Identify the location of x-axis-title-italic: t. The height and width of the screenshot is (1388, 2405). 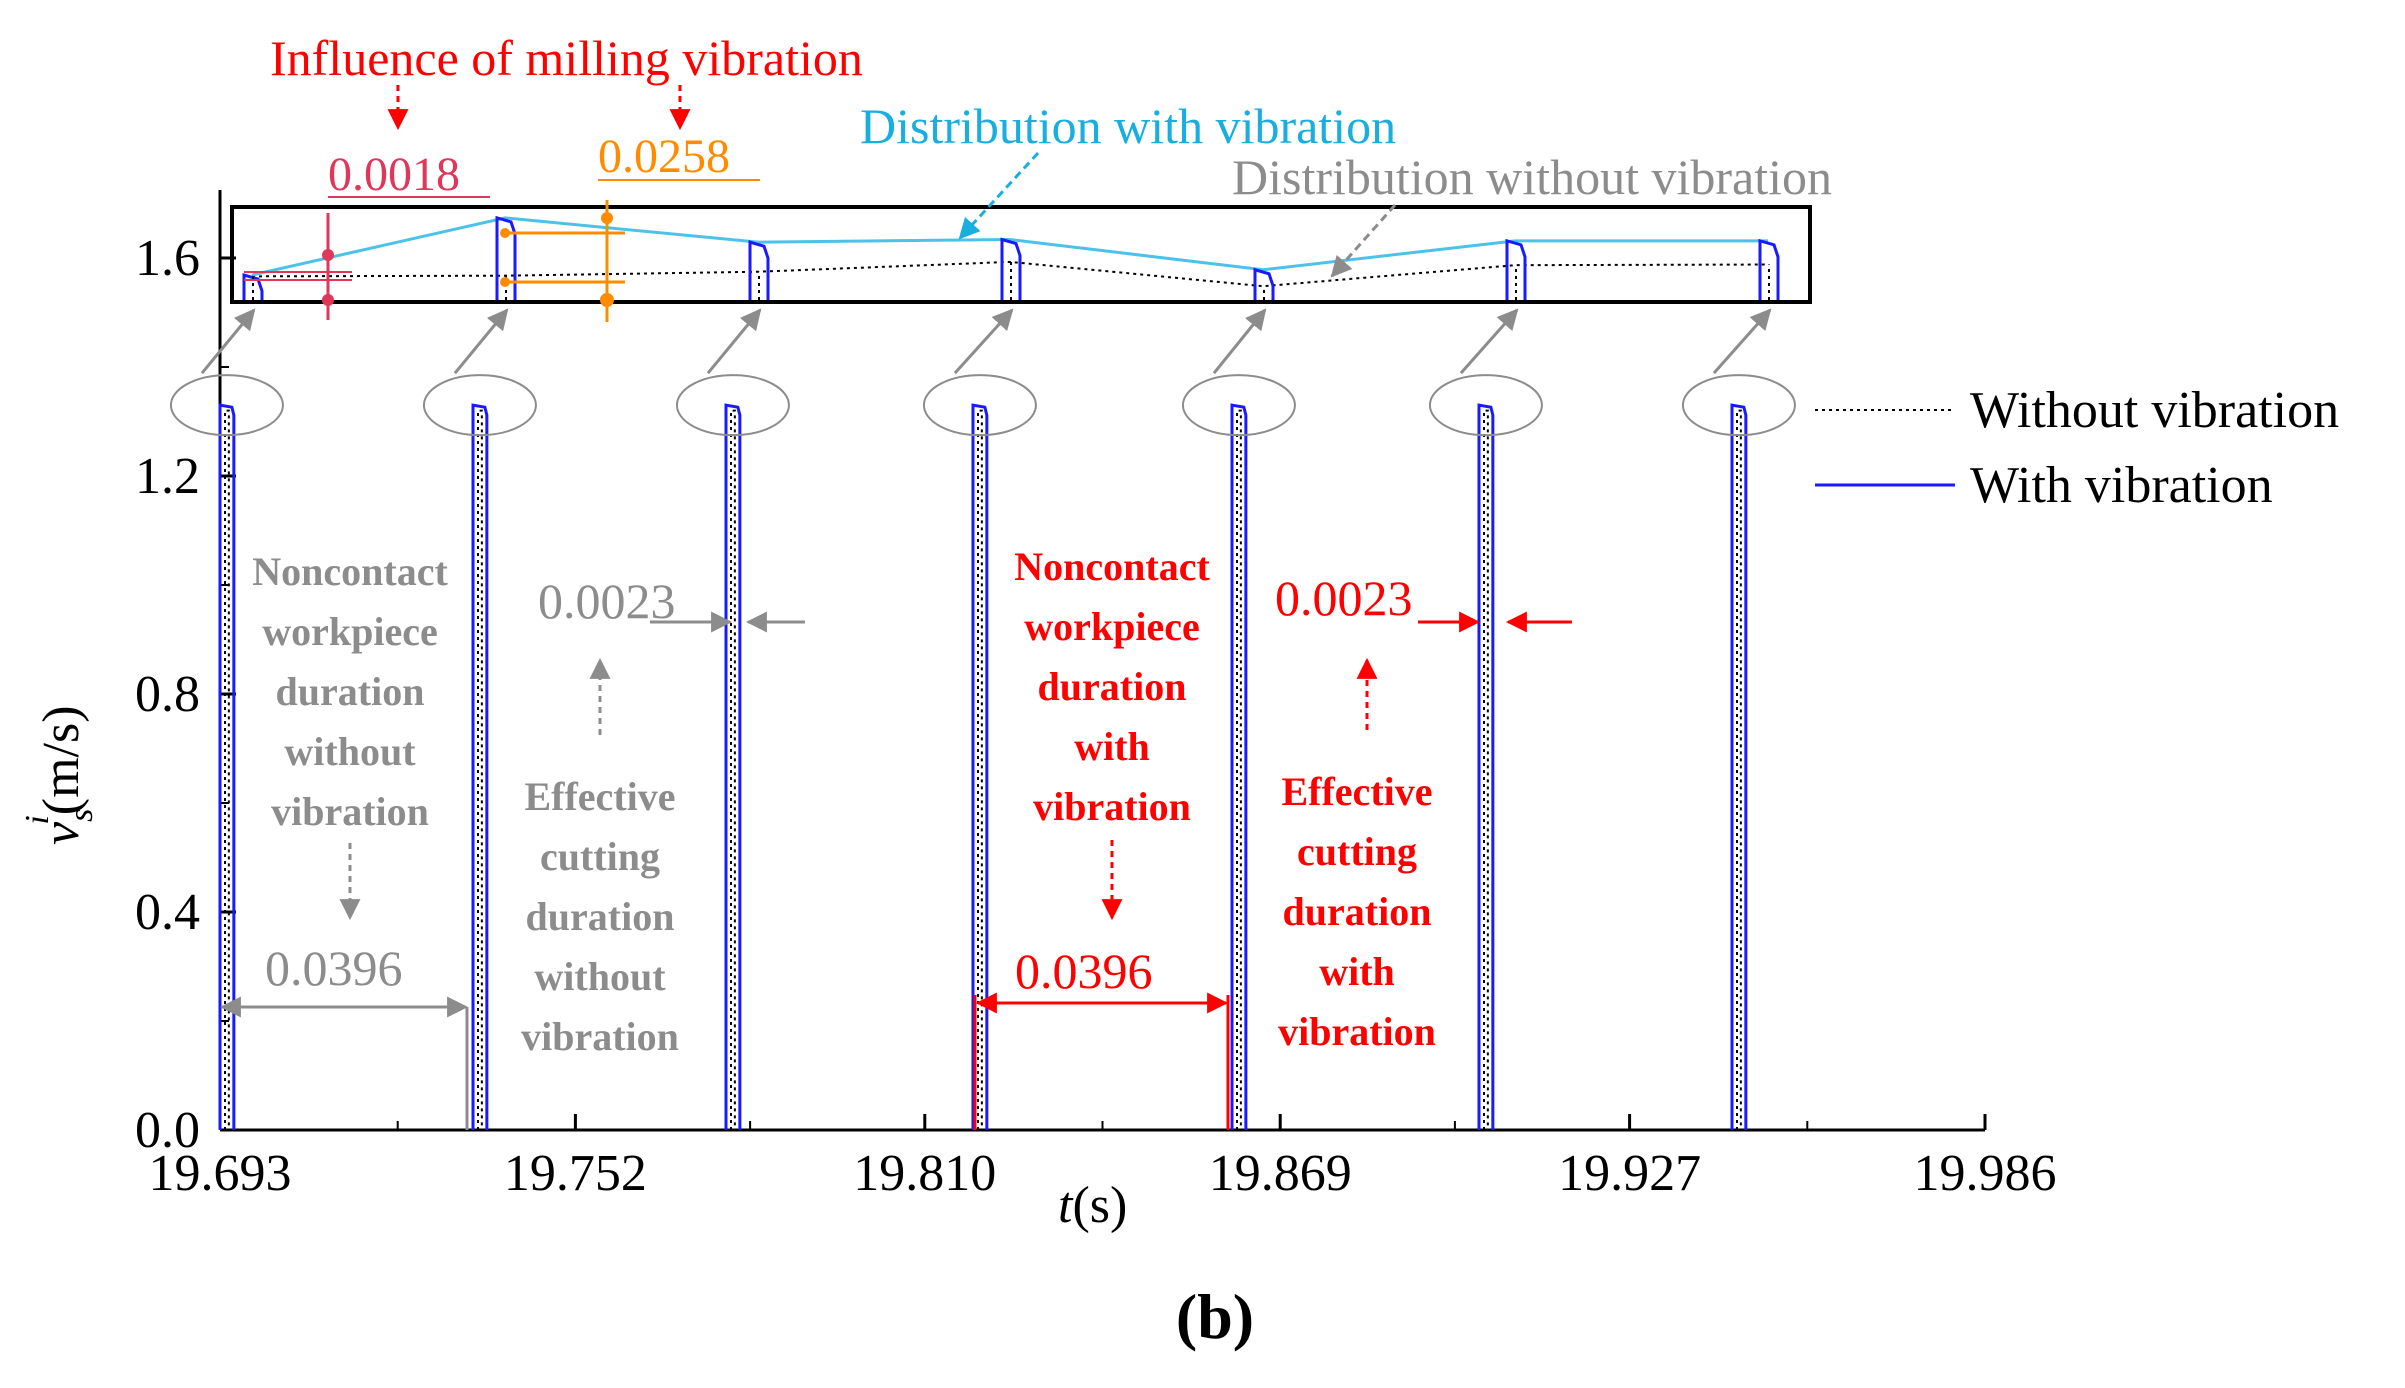
(1066, 1205).